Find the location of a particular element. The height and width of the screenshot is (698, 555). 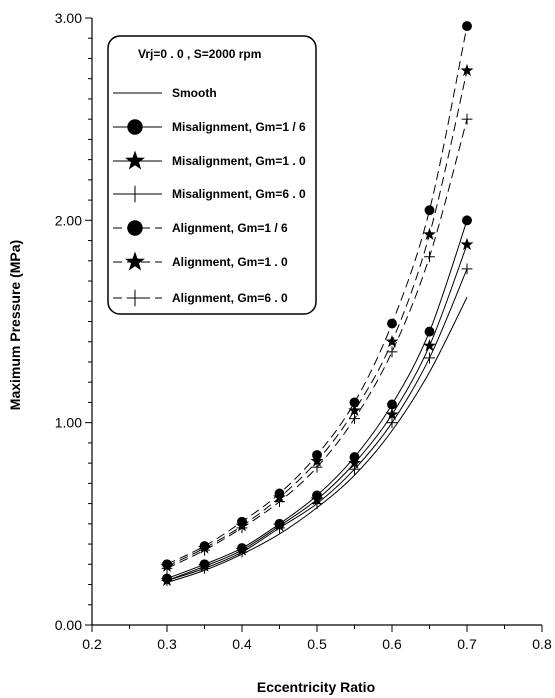

legend-label-7: Alignment, Gm=6 . 0 is located at coordinates (230, 298).